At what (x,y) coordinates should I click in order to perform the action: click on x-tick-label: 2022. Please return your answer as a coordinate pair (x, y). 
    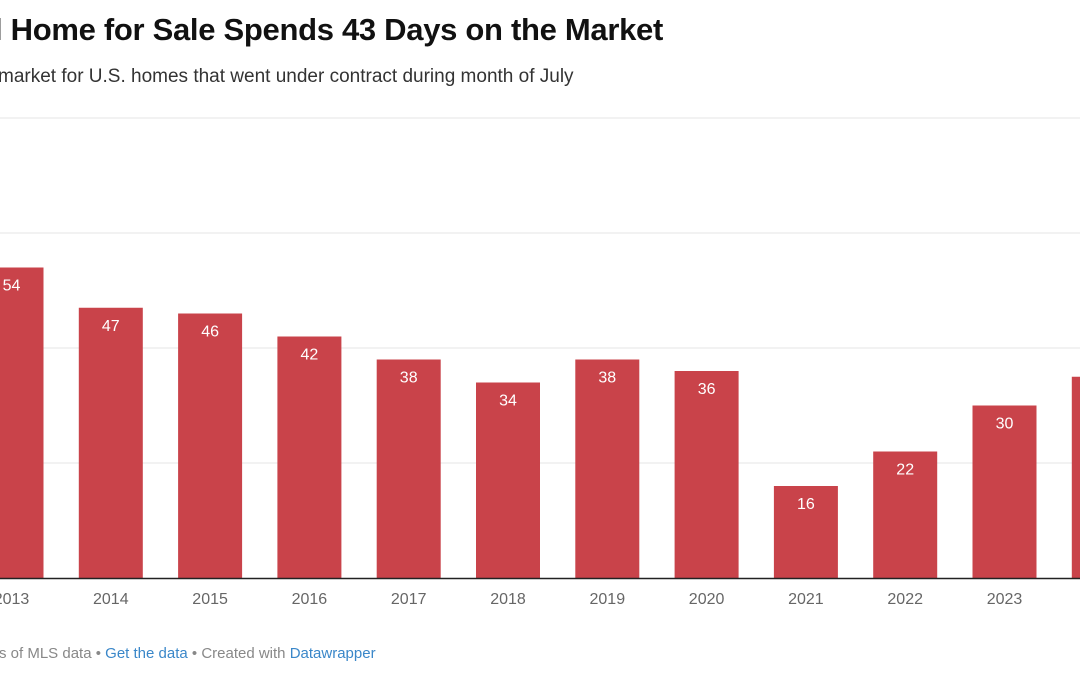
    Looking at the image, I should click on (905, 599).